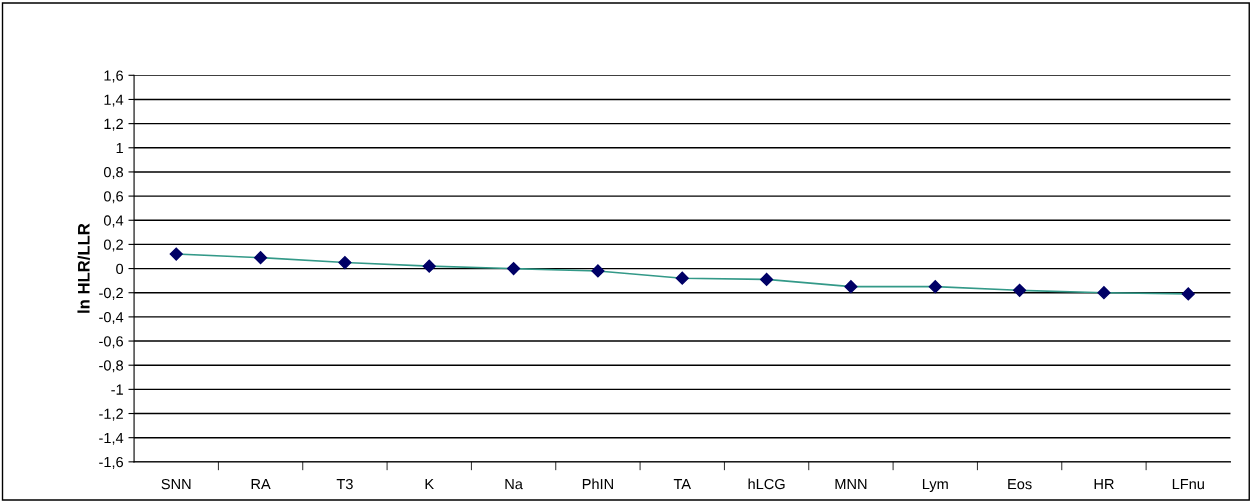 This screenshot has width=1253, height=502. I want to click on x-tick-label: SNN, so click(176, 484).